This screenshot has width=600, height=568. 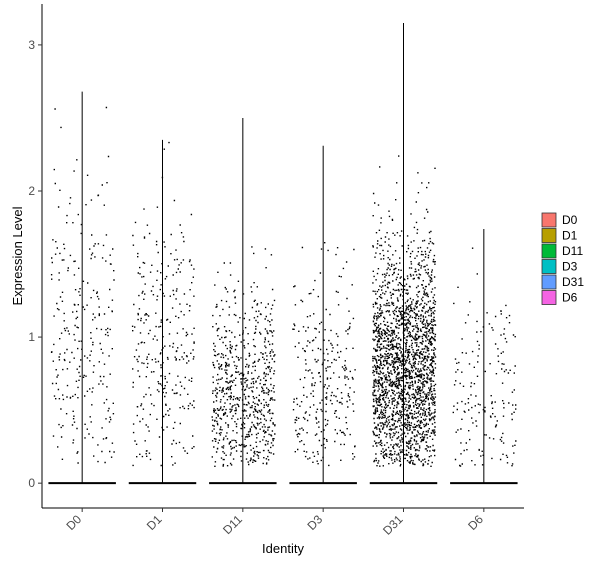 What do you see at coordinates (559, 235) in the screenshot?
I see `legend-item-d1: D1` at bounding box center [559, 235].